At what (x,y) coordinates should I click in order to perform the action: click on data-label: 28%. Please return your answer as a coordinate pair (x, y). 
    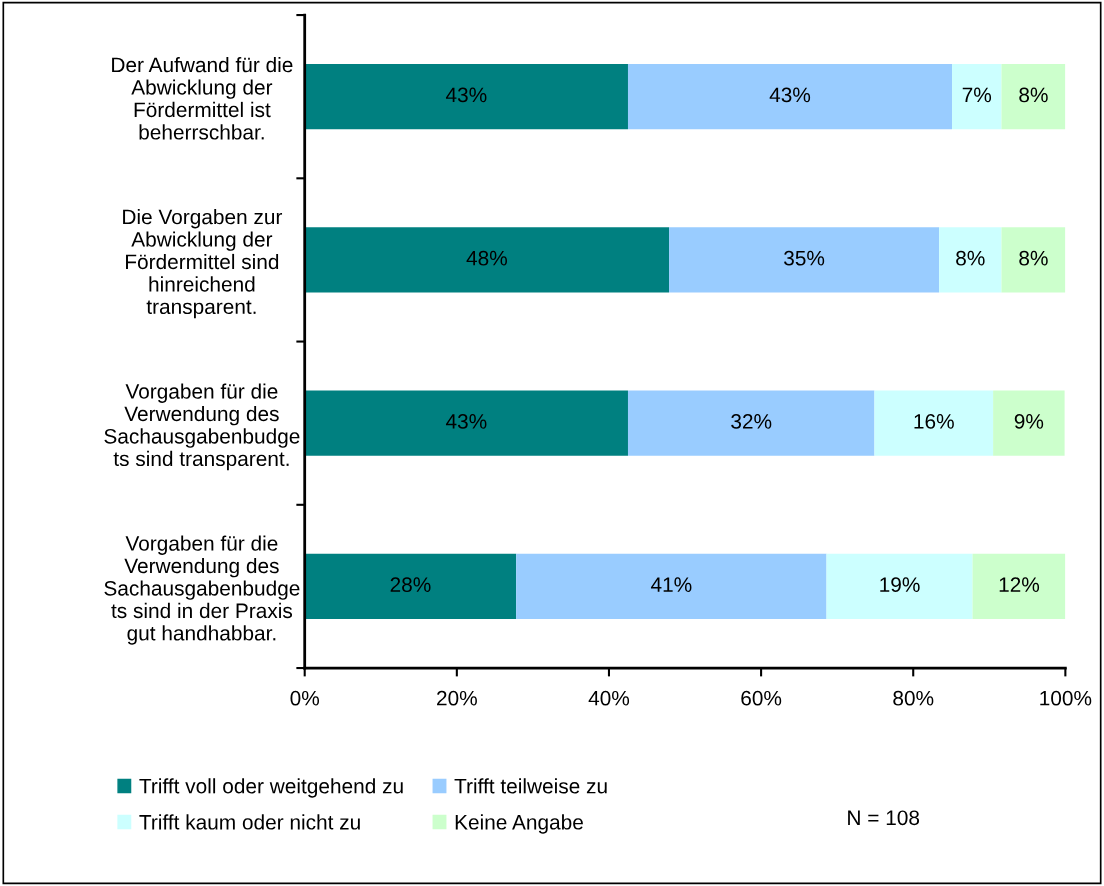
    Looking at the image, I should click on (410, 585).